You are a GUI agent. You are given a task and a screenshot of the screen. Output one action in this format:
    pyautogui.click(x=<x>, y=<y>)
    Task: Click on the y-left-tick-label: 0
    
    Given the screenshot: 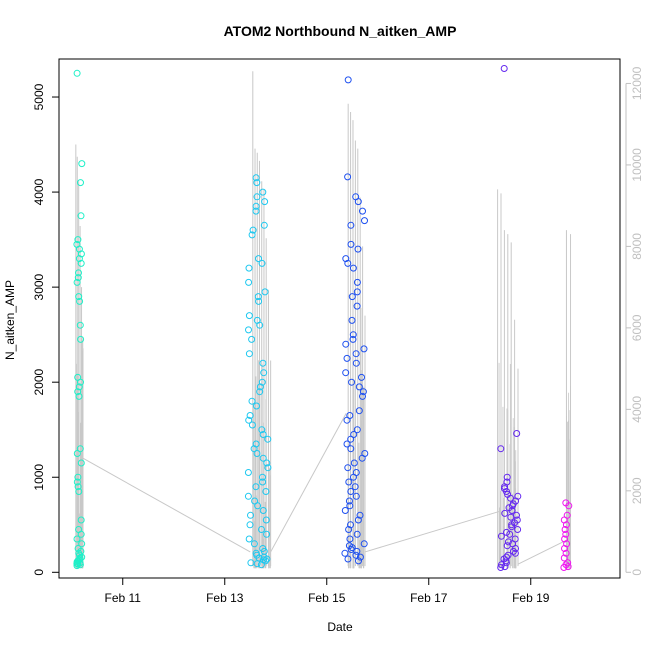 What is the action you would take?
    pyautogui.click(x=39, y=572)
    